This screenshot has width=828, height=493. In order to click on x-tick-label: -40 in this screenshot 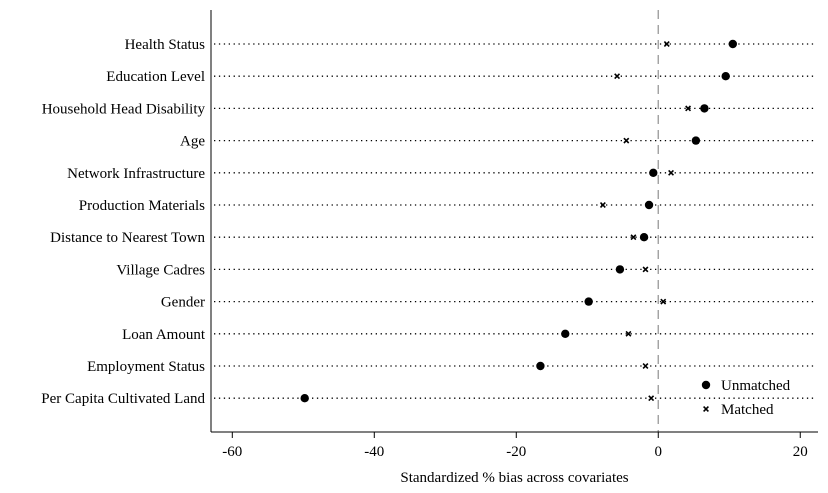, I will do `click(374, 452)`.